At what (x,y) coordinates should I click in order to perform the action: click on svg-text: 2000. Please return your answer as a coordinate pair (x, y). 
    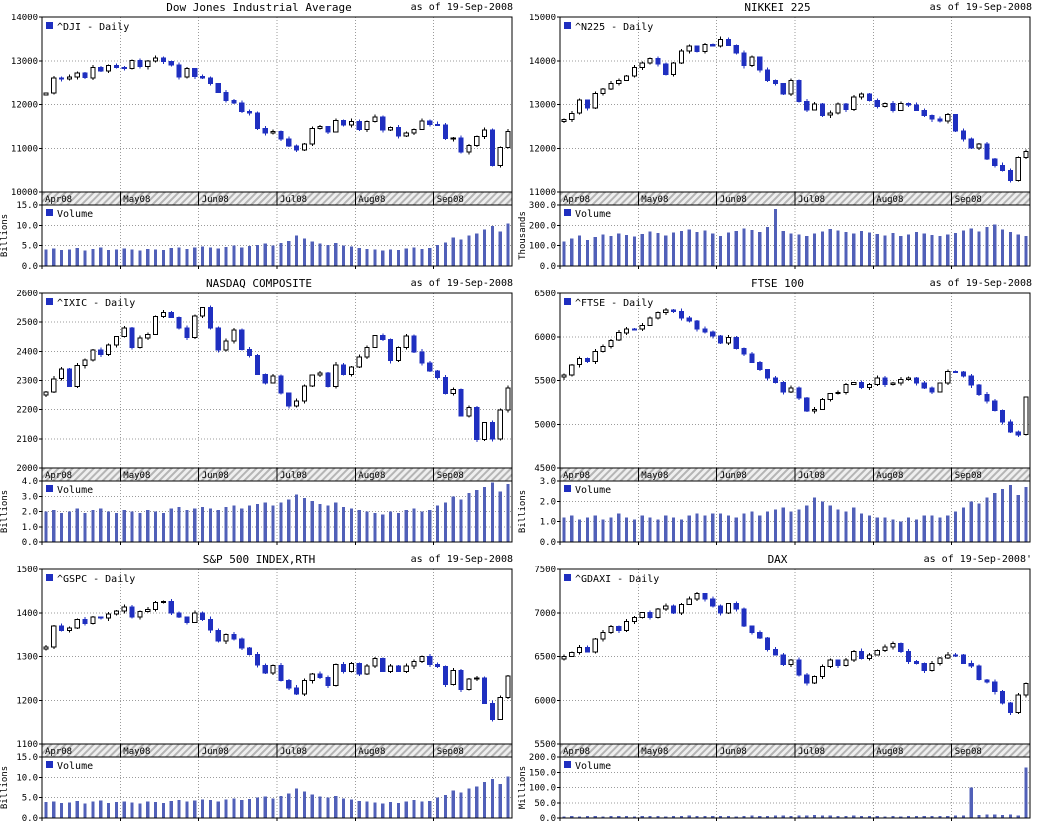
    Looking at the image, I should click on (27, 469).